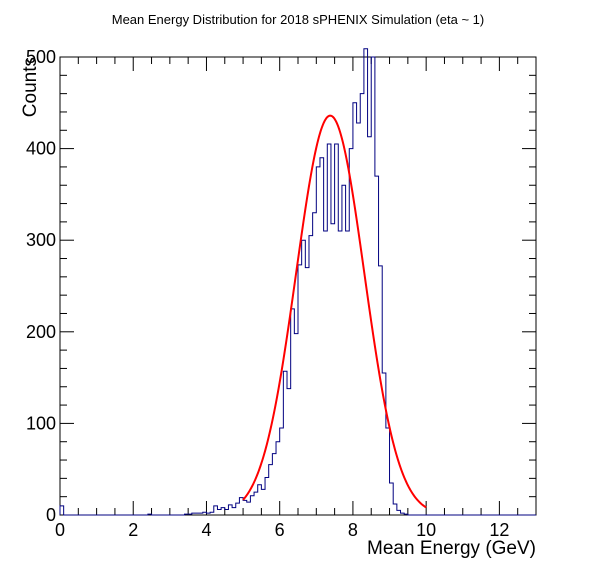 The height and width of the screenshot is (572, 596). I want to click on x-tick-label: 0, so click(60, 530).